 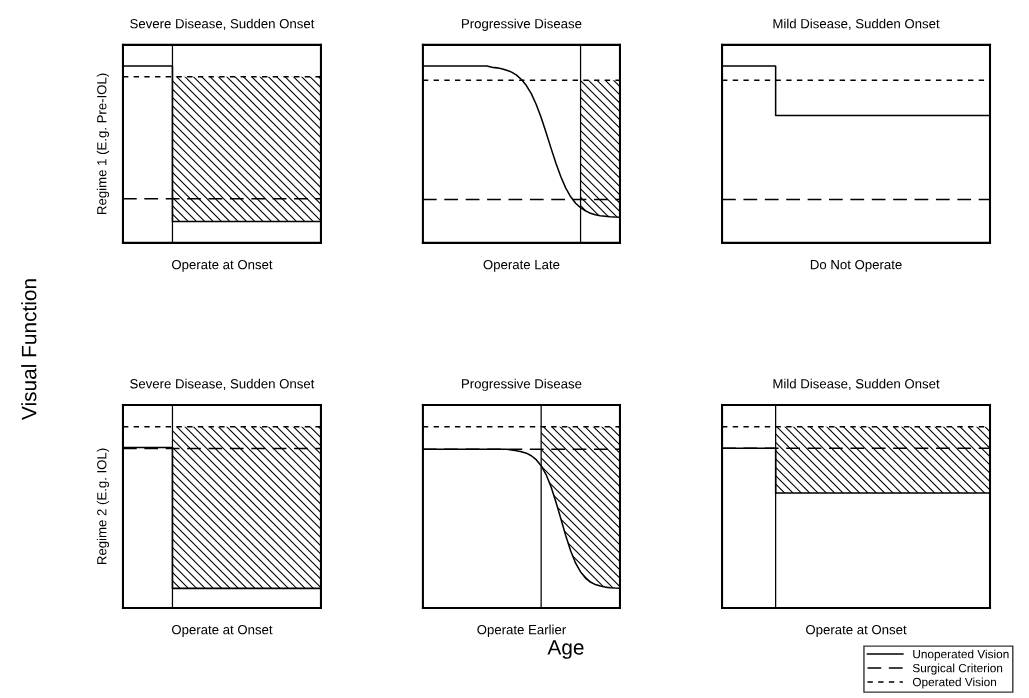 I want to click on legend-label: Operated Vision, so click(x=954, y=683).